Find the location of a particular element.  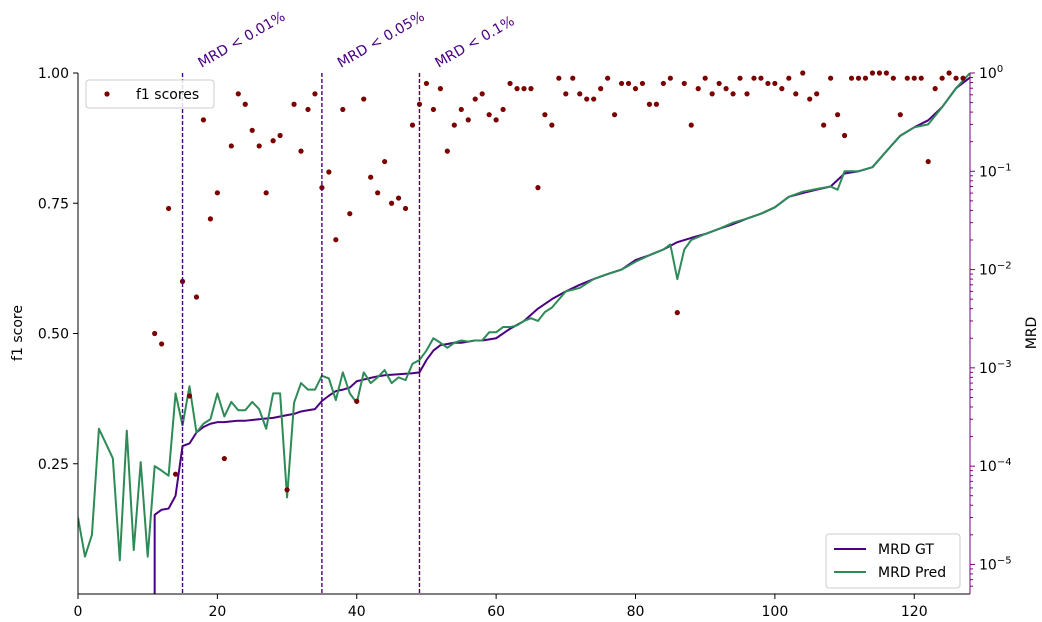

y-right-tick-label: 10⁰ is located at coordinates (991, 73).